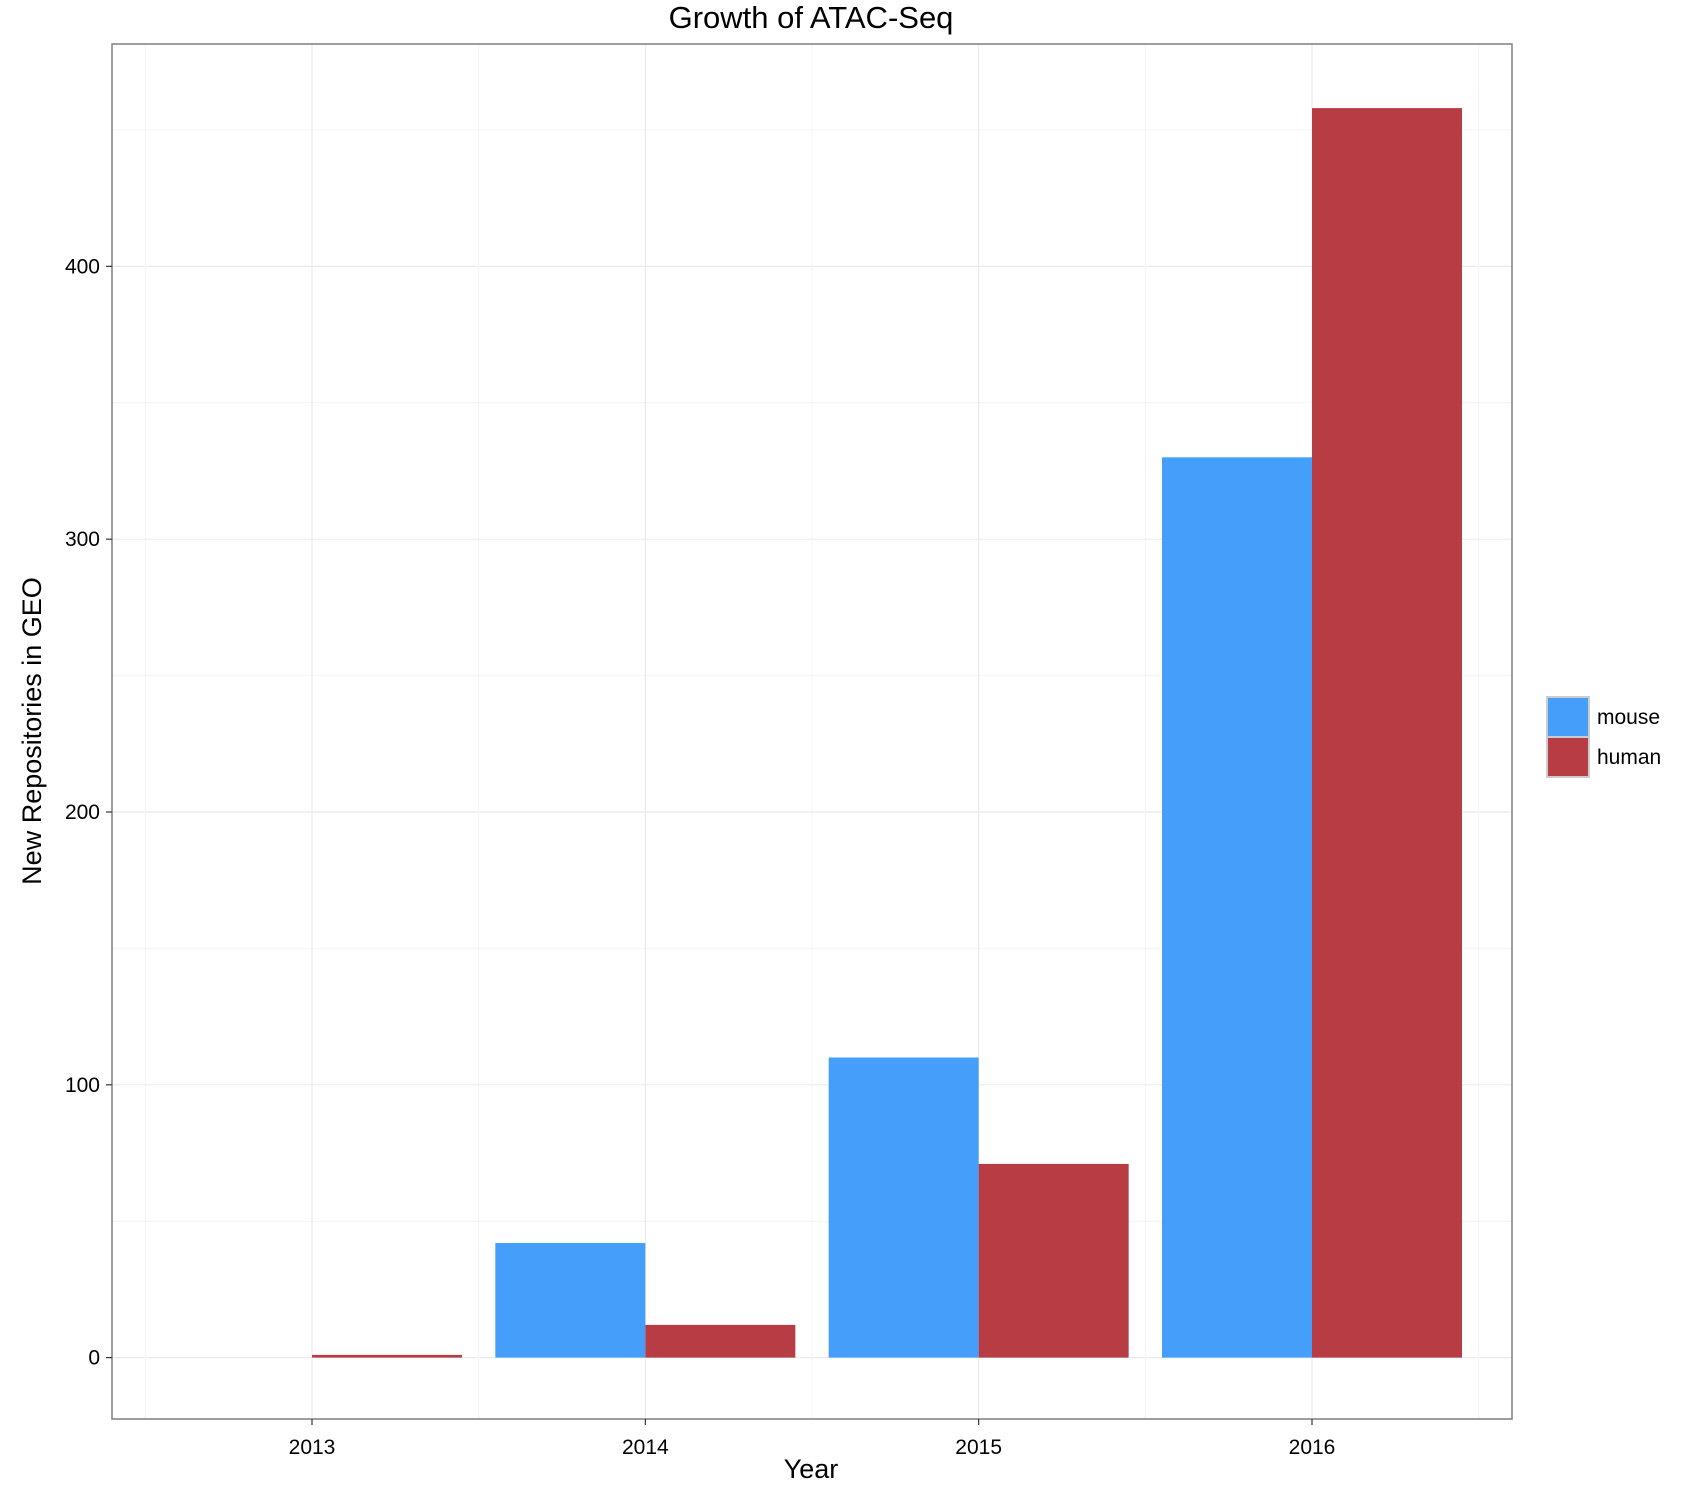  What do you see at coordinates (82, 812) in the screenshot?
I see `y-tick-label: 200` at bounding box center [82, 812].